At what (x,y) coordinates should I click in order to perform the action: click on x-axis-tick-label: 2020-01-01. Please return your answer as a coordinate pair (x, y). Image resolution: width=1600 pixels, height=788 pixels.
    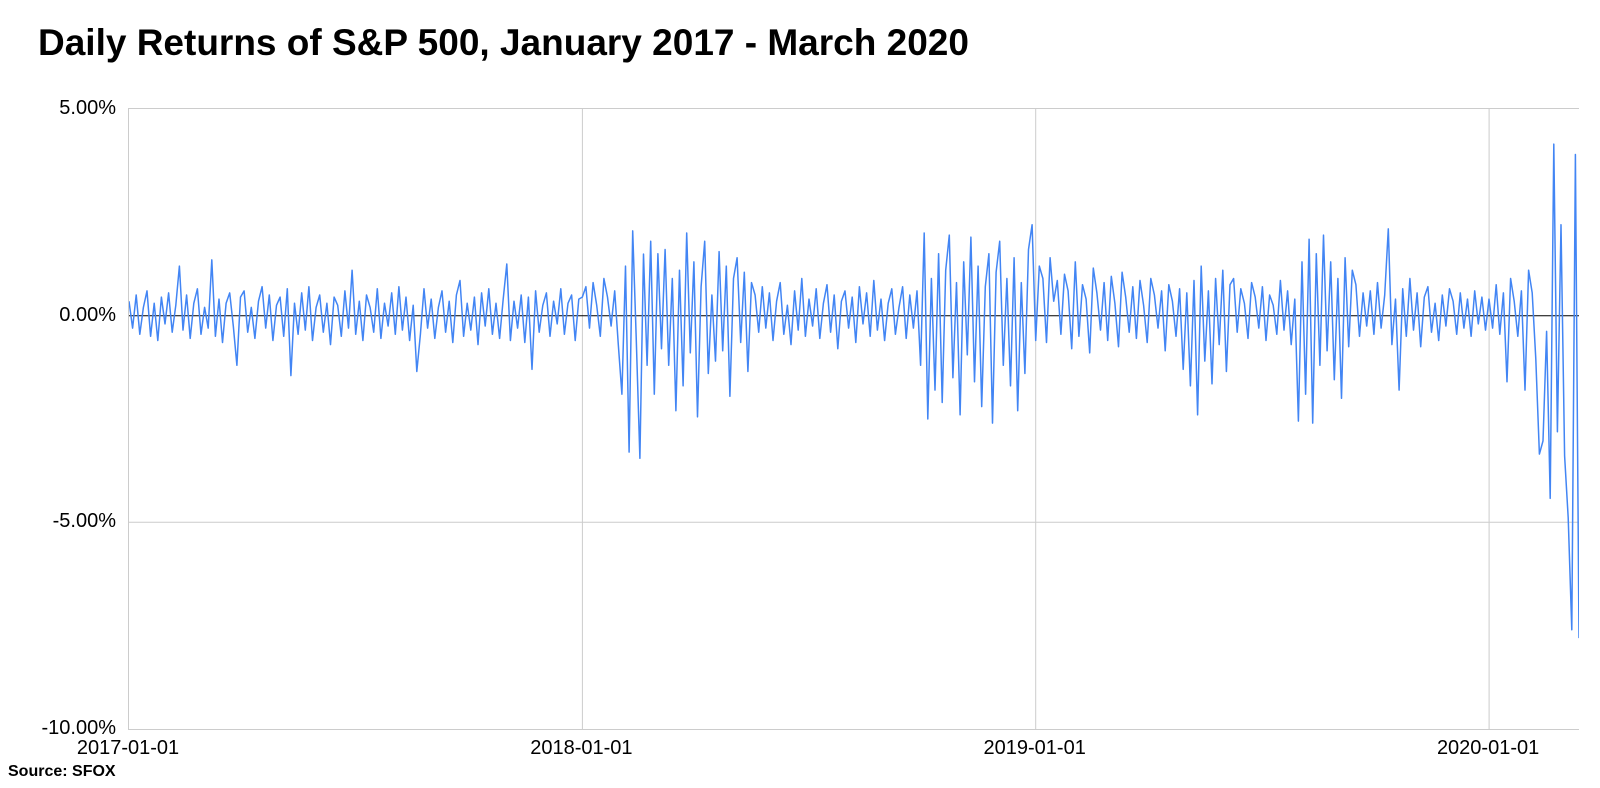
    Looking at the image, I should click on (1488, 748).